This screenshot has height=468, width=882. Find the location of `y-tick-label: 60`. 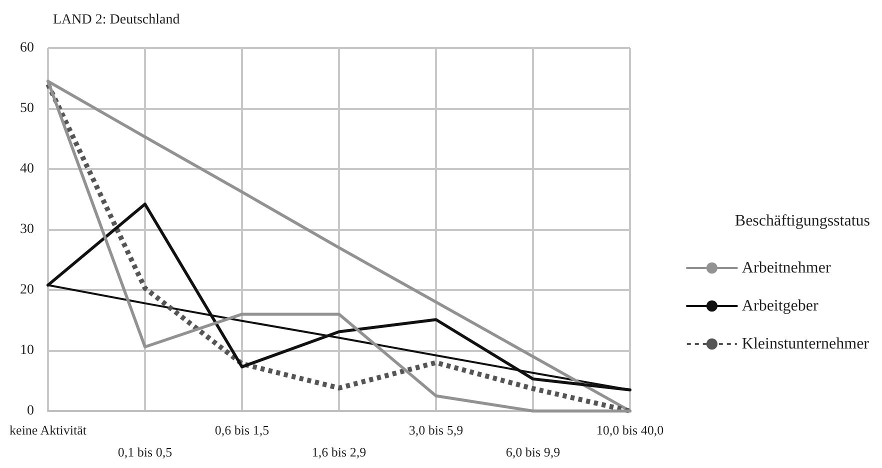

y-tick-label: 60 is located at coordinates (27, 48).